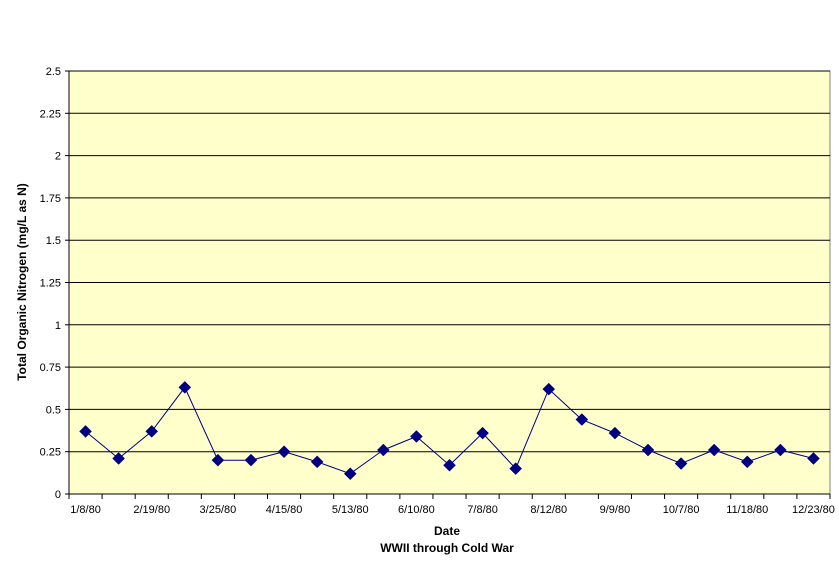 This screenshot has height=570, width=839. I want to click on y-tick-label: 1.75, so click(50, 199).